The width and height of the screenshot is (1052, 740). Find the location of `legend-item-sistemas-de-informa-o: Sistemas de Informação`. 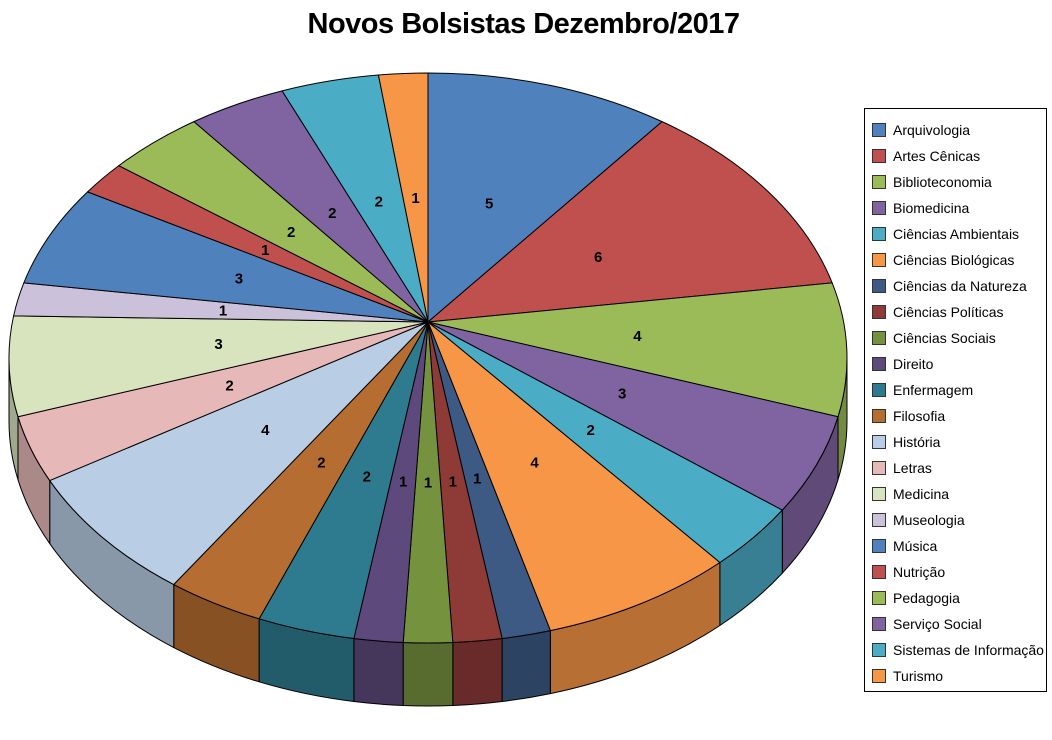

legend-item-sistemas-de-informa-o: Sistemas de Informação is located at coordinates (955, 650).